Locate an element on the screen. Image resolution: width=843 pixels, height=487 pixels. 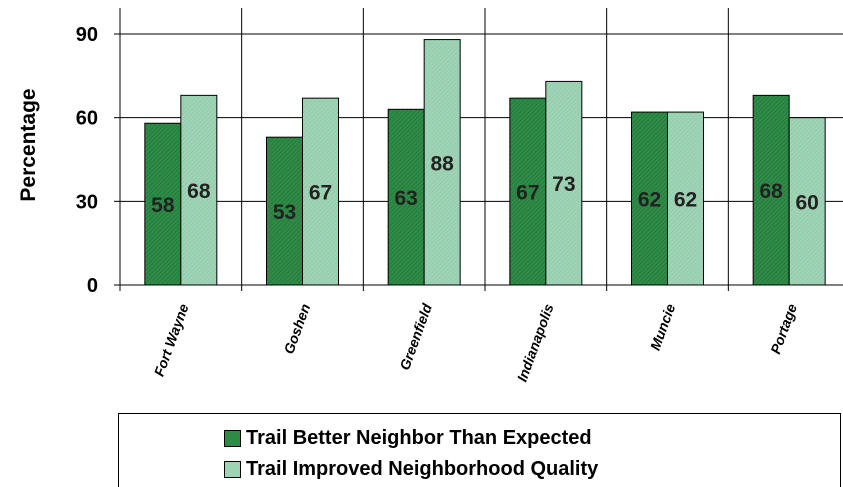
x-category-label: Goshen is located at coordinates (296, 329).